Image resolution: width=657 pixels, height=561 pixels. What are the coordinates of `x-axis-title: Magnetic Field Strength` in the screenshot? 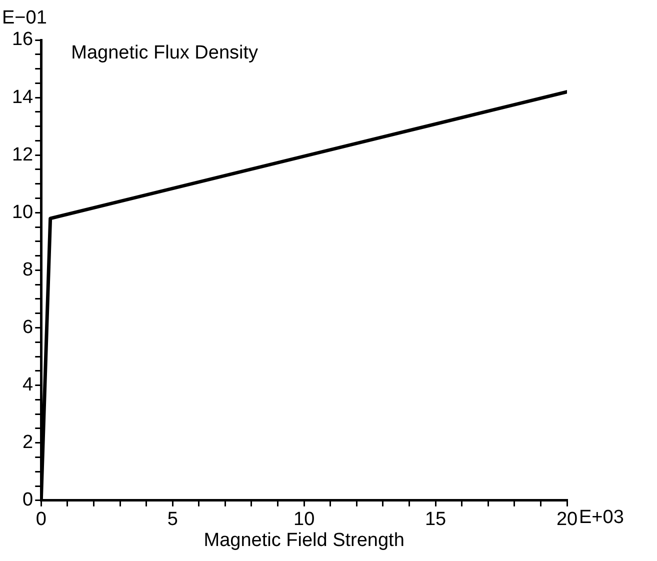 It's located at (304, 540).